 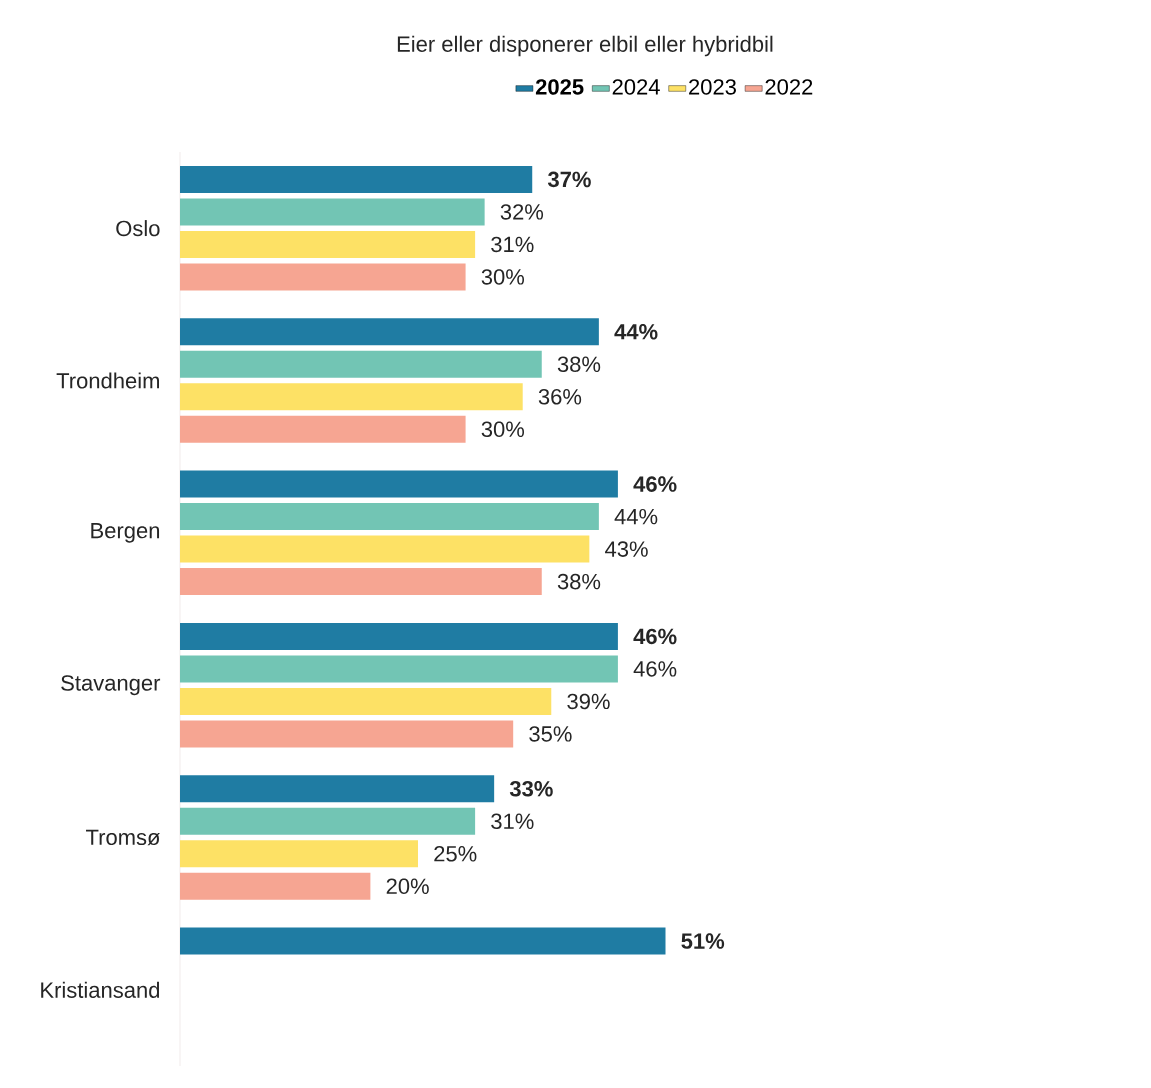 What do you see at coordinates (407, 886) in the screenshot?
I see `data-label: 20%` at bounding box center [407, 886].